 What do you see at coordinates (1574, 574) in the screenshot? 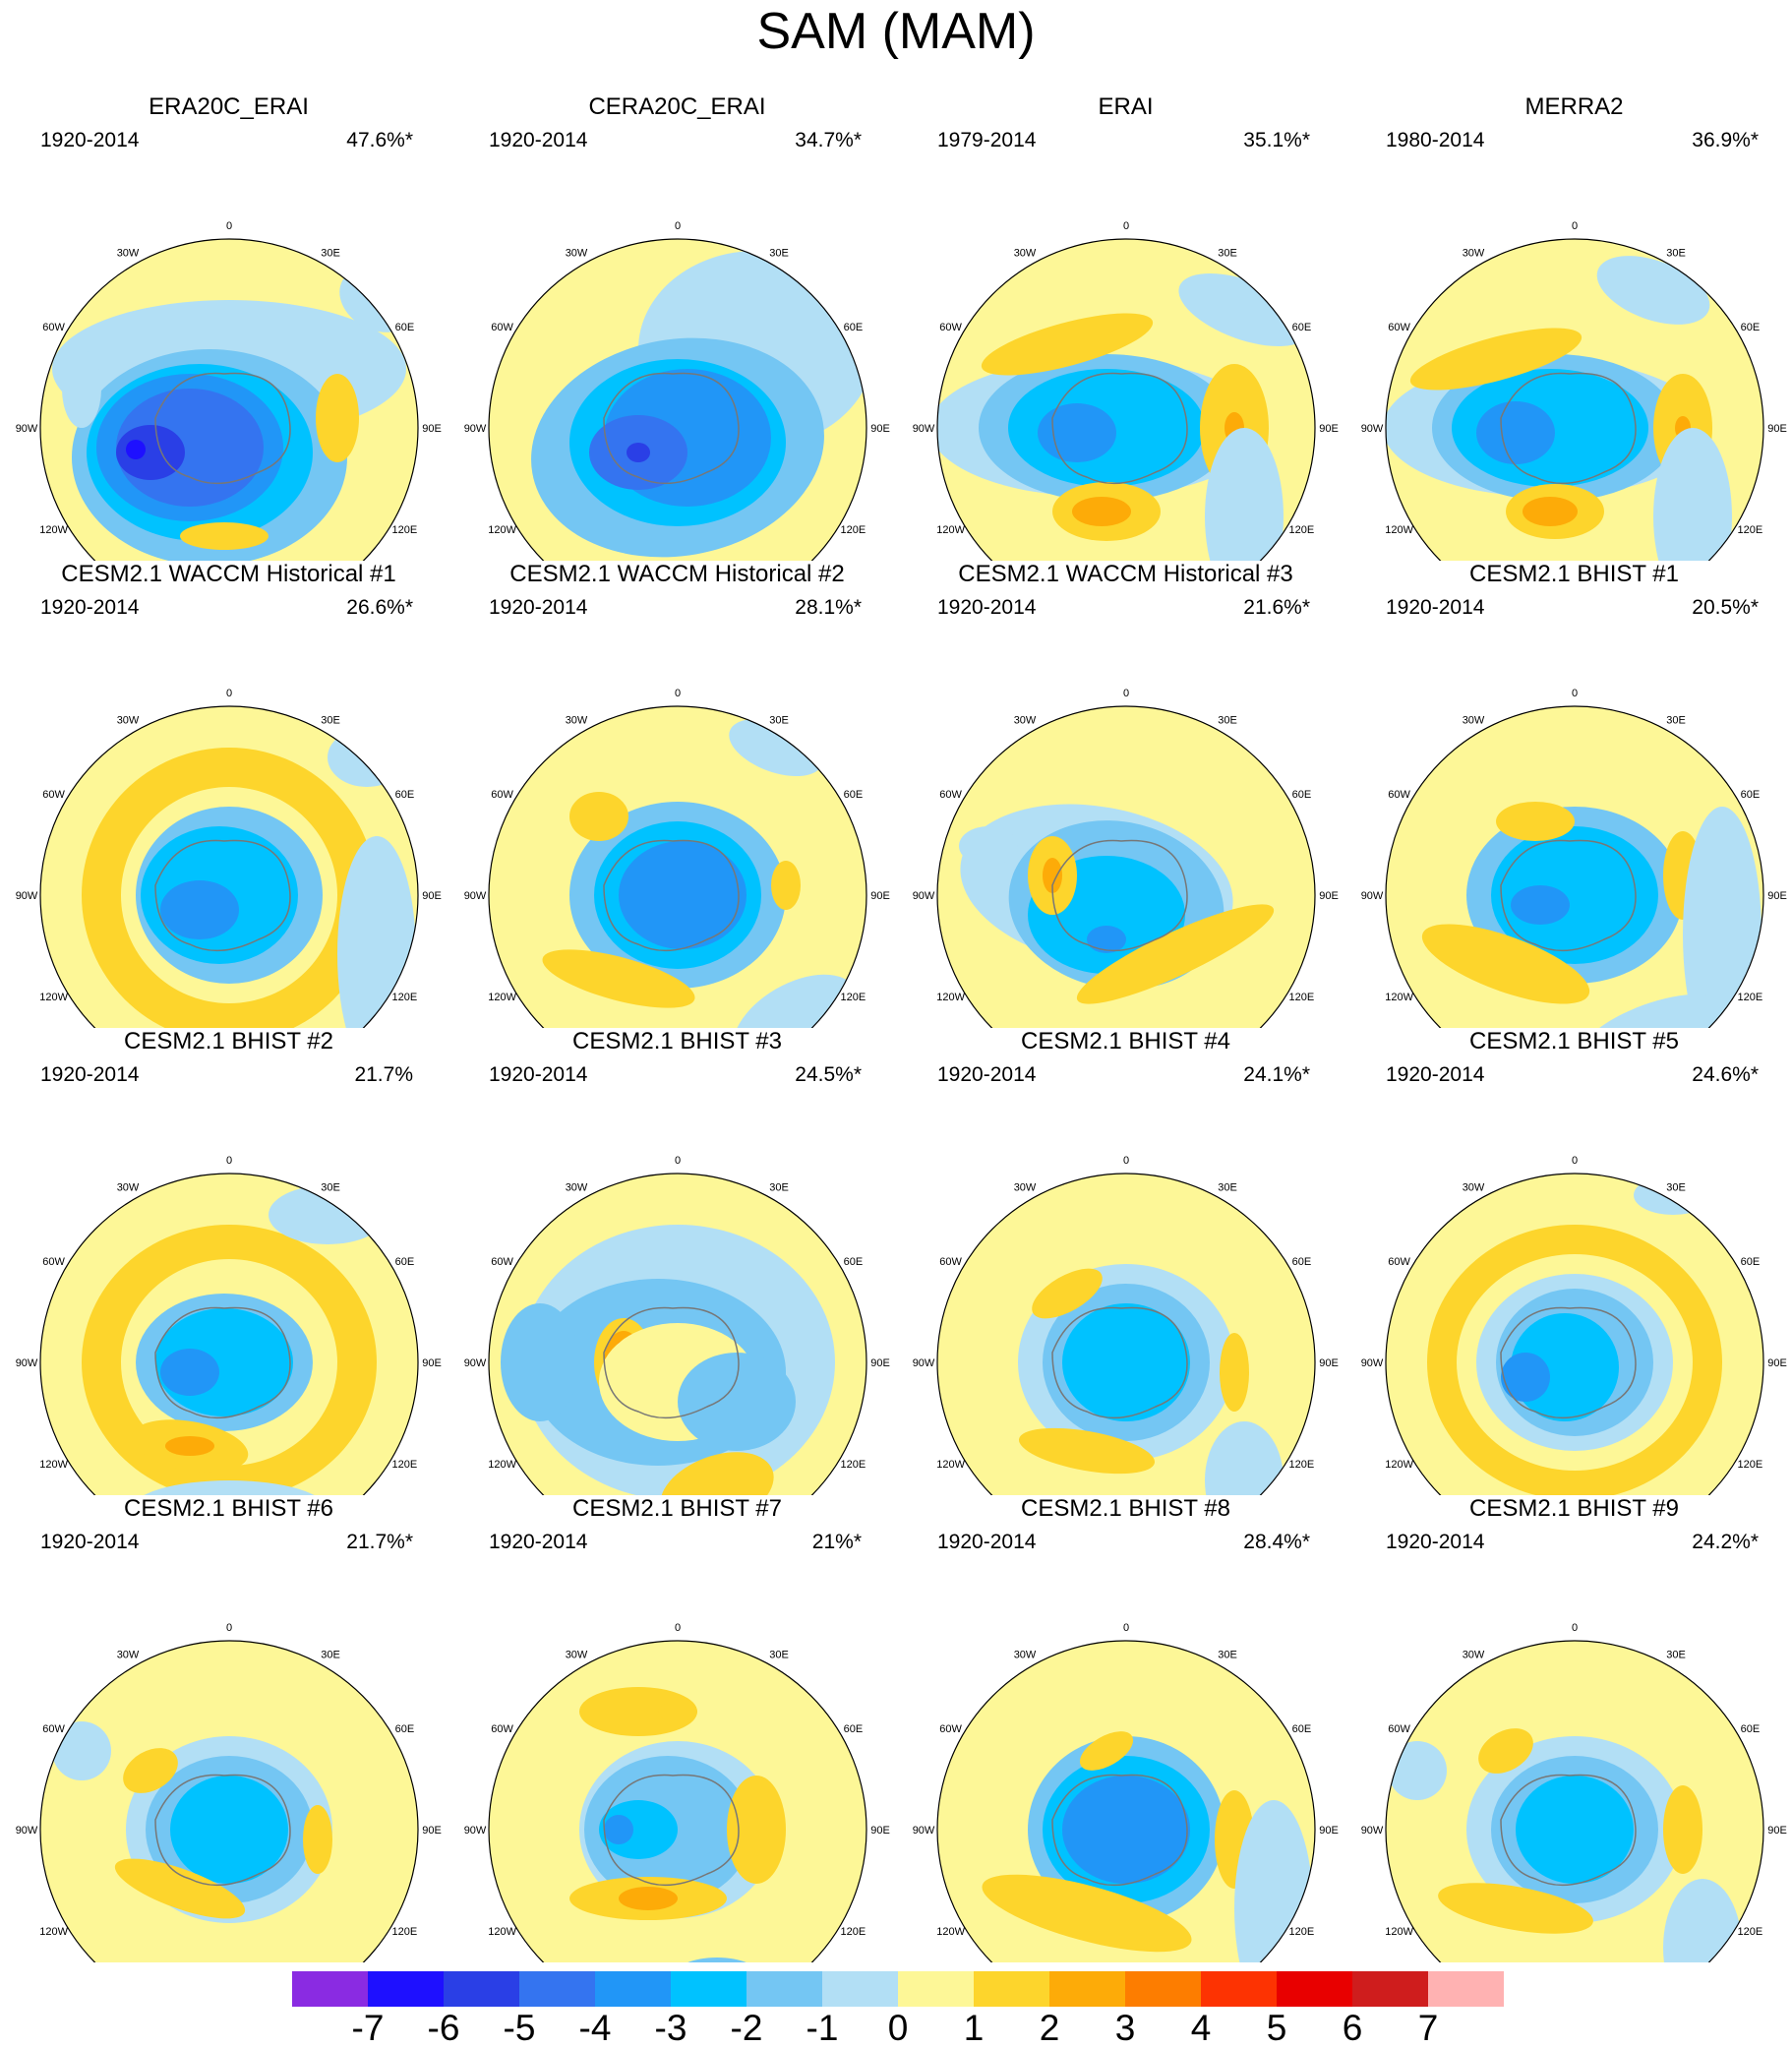
I see `panel-title: CESM2.1 BHIST #1` at bounding box center [1574, 574].